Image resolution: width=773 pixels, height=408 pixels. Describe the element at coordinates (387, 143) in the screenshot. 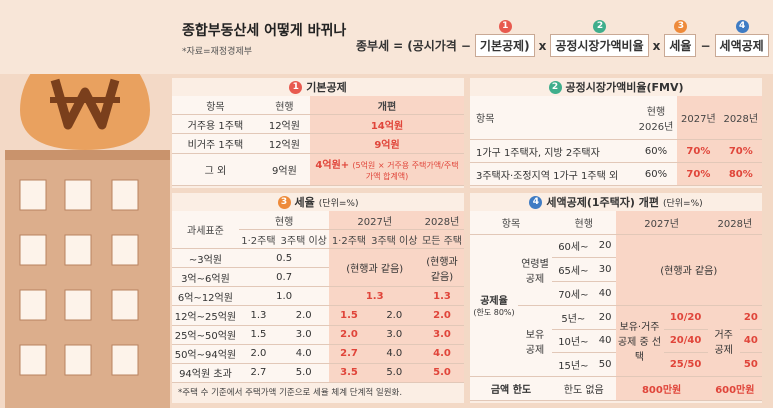

I see `text: 9억원` at that location.